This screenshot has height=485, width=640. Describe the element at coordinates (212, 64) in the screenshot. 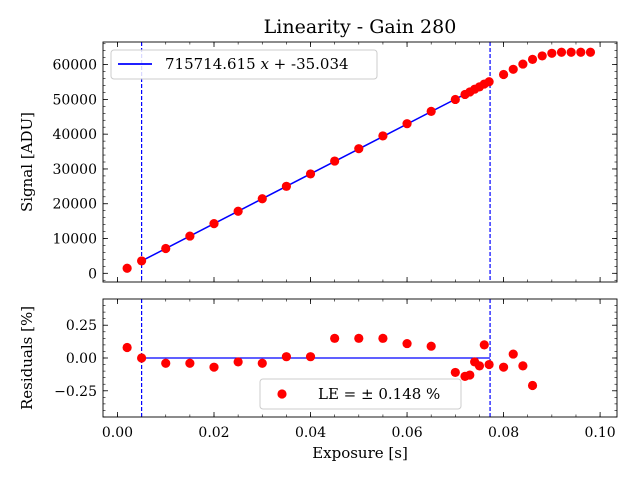

I see `legend-label-coef: 715714.615` at that location.